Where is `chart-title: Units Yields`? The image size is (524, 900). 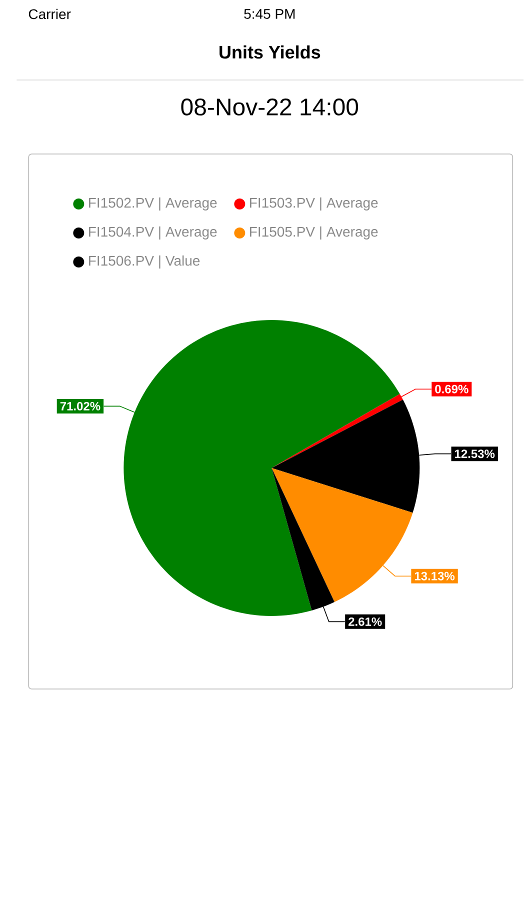 chart-title: Units Yields is located at coordinates (270, 52).